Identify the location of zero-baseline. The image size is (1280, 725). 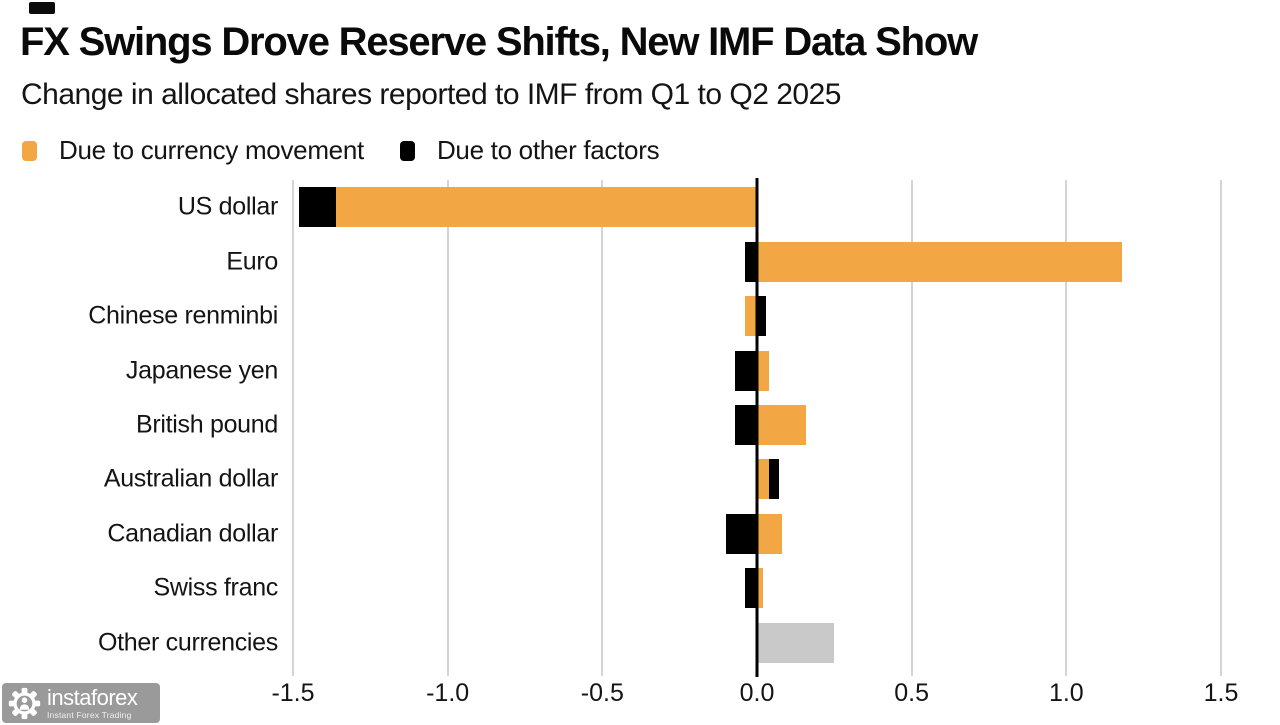
(757, 427).